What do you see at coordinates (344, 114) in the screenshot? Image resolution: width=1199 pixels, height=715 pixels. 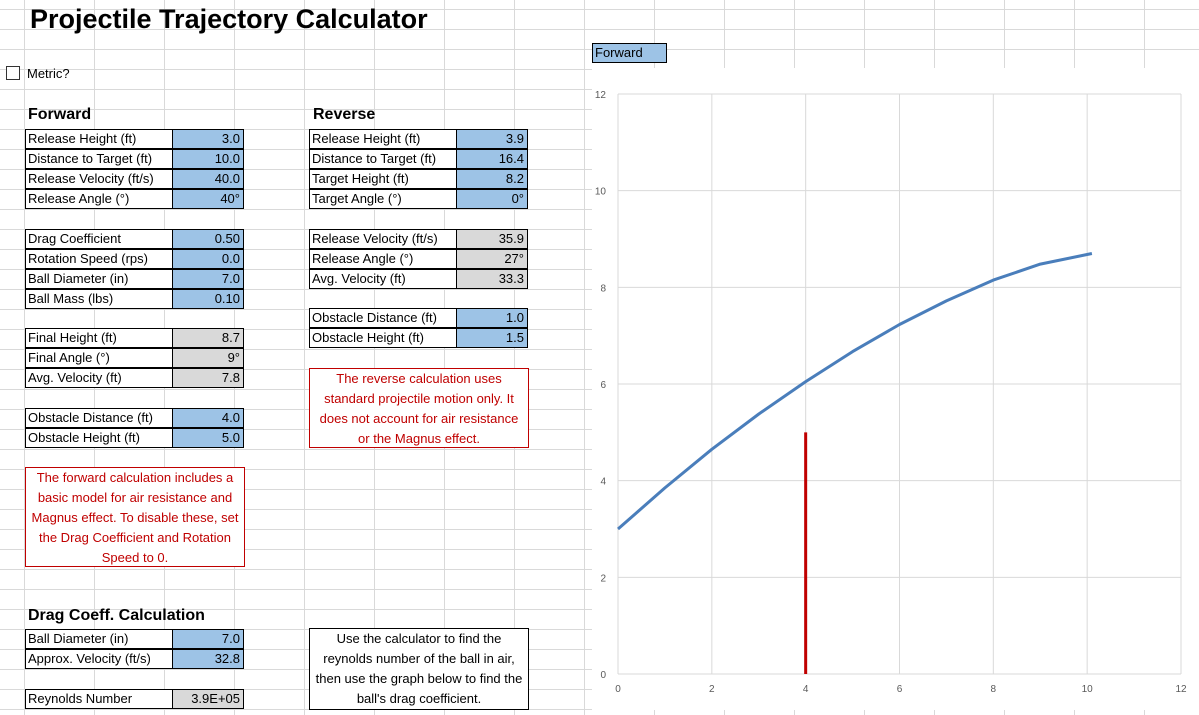 I see `reverse-heading: Reverse` at bounding box center [344, 114].